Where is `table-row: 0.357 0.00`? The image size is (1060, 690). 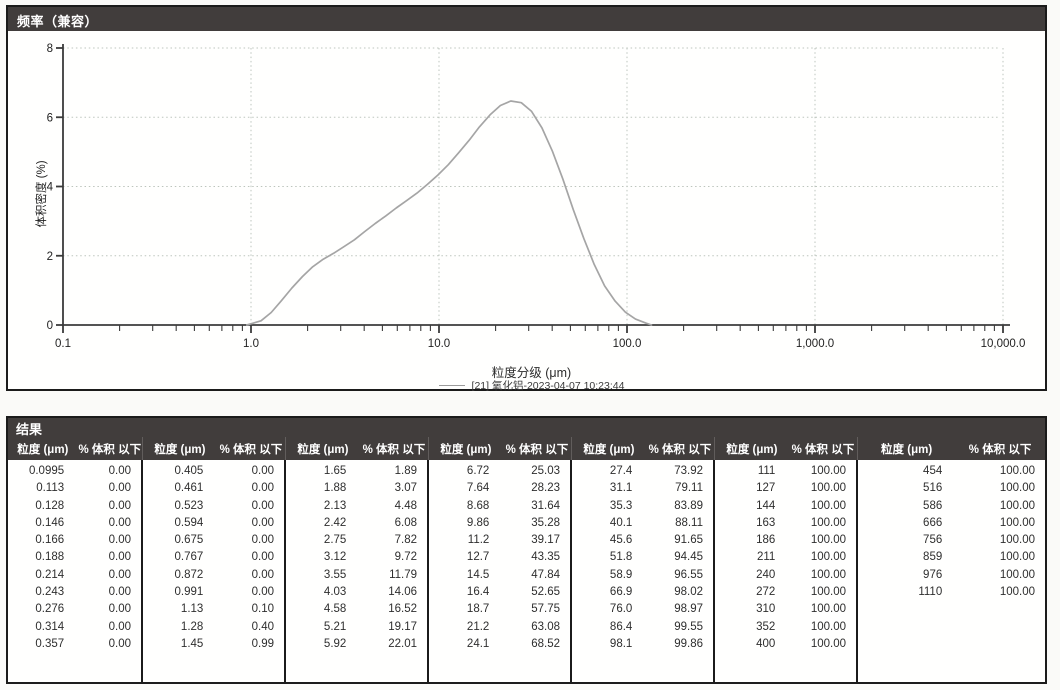
table-row: 0.357 0.00 is located at coordinates (74, 644).